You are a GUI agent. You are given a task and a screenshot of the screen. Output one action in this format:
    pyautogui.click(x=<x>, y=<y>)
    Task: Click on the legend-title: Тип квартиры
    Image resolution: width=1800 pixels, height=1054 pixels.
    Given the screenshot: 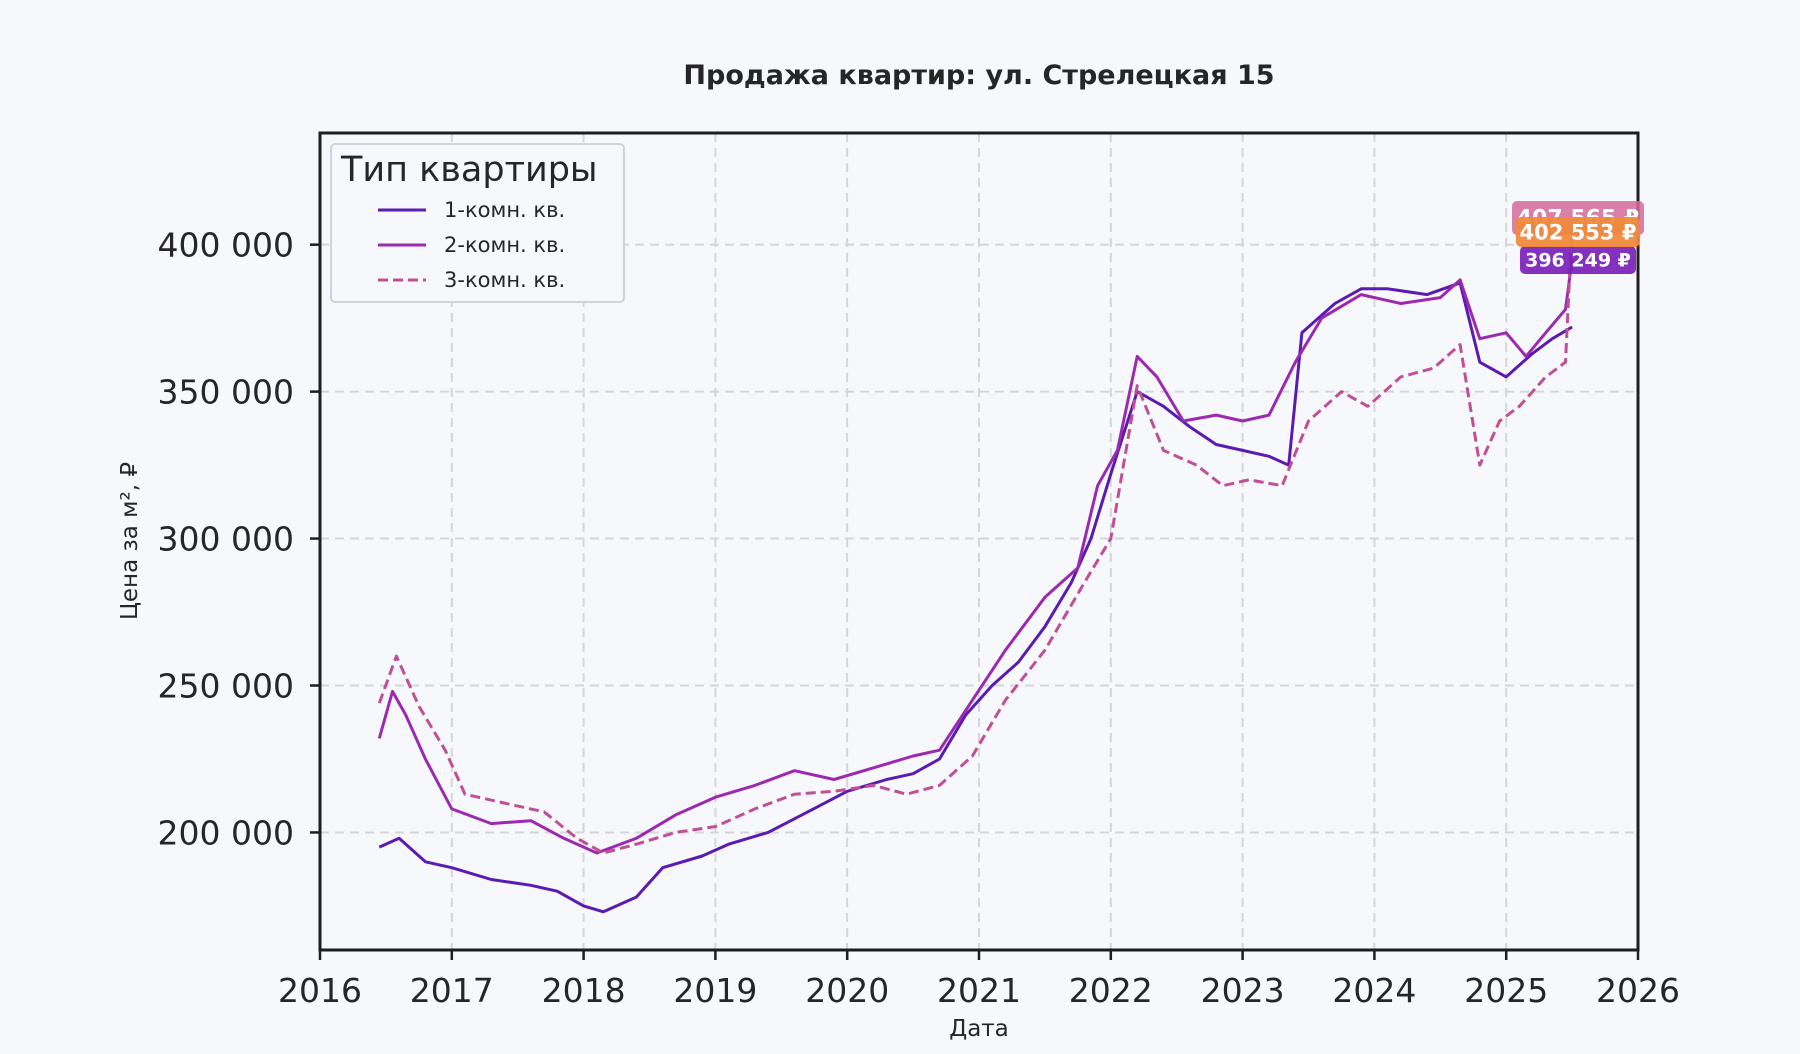 What is the action you would take?
    pyautogui.click(x=469, y=170)
    